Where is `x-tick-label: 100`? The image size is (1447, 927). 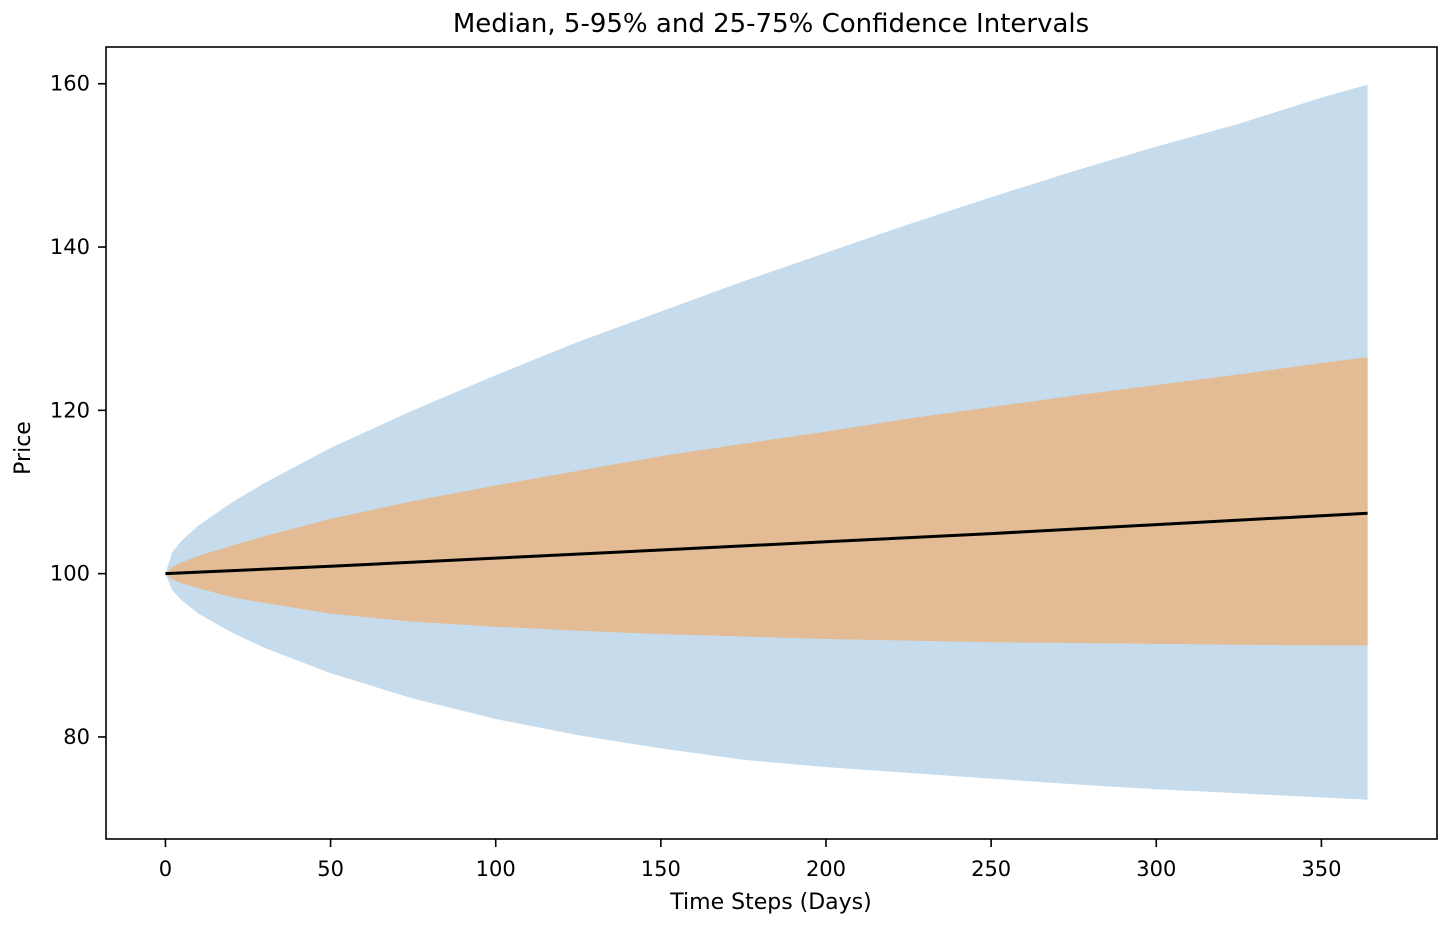 x-tick-label: 100 is located at coordinates (496, 869).